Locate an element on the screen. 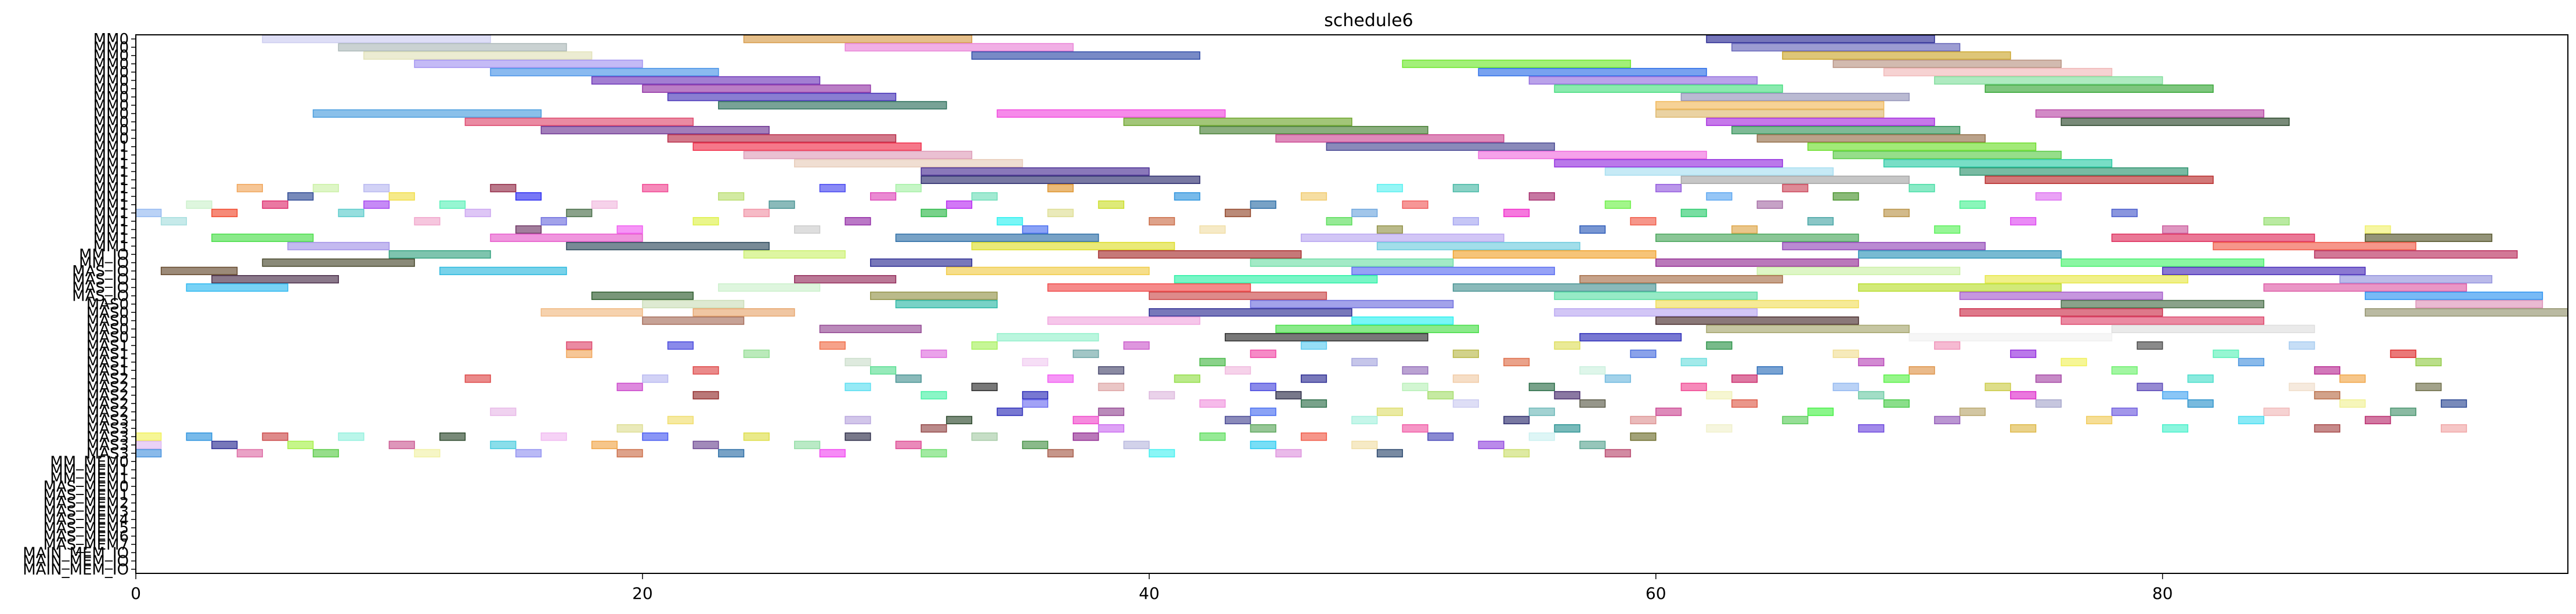 The image size is (2576, 614). y-tick-label: MAS_MEM0 is located at coordinates (86, 487).